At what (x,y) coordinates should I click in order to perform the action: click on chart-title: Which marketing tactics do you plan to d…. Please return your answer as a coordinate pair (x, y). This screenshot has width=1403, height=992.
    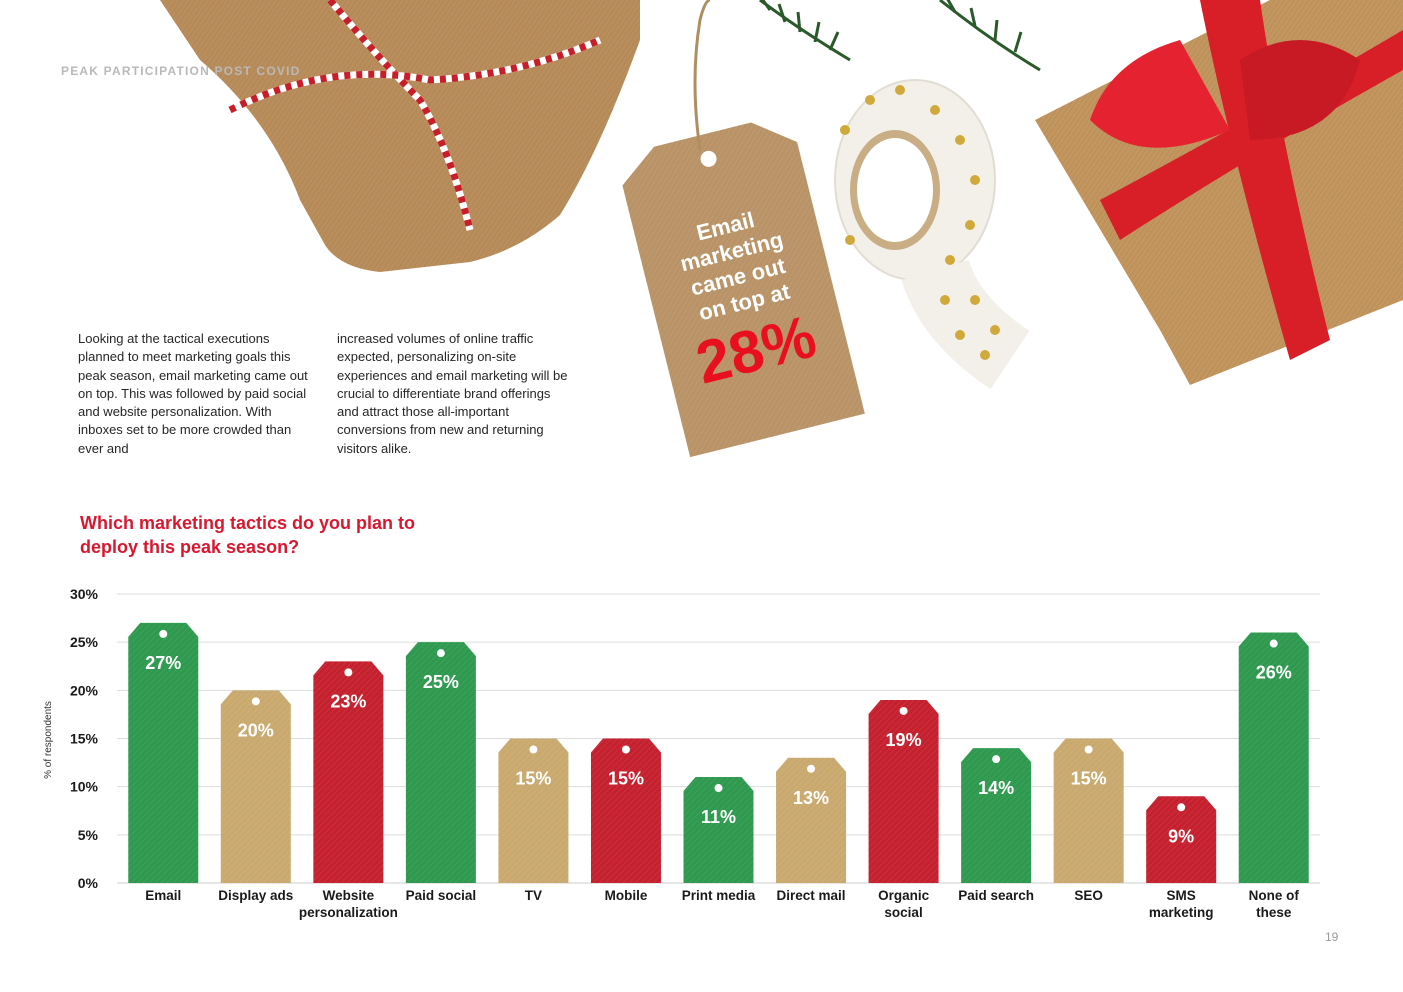
    Looking at the image, I should click on (248, 535).